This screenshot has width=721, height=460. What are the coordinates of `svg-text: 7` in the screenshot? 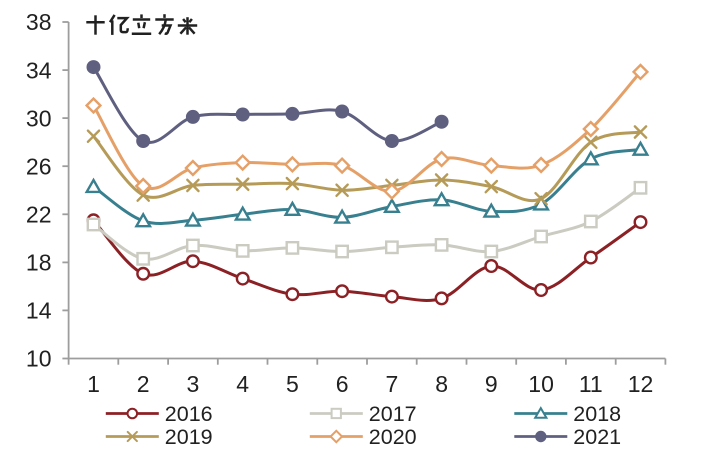 It's located at (392, 384).